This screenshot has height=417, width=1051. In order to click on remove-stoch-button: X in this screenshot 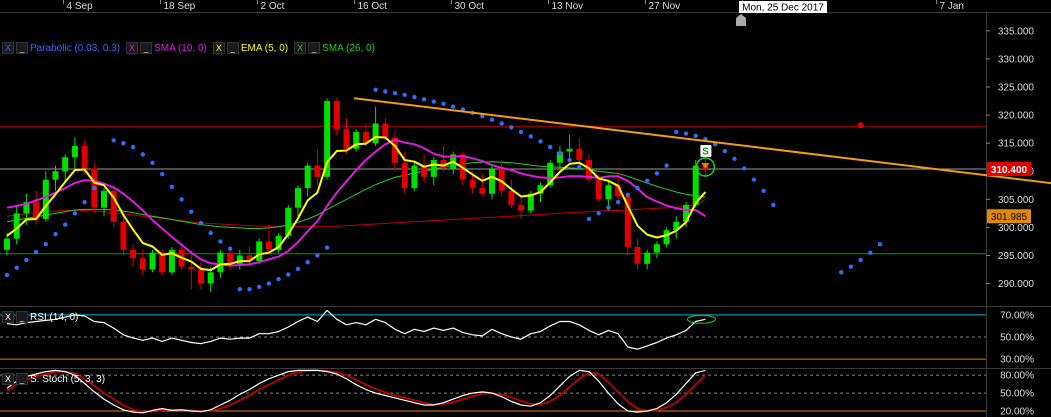, I will do `click(8, 379)`.